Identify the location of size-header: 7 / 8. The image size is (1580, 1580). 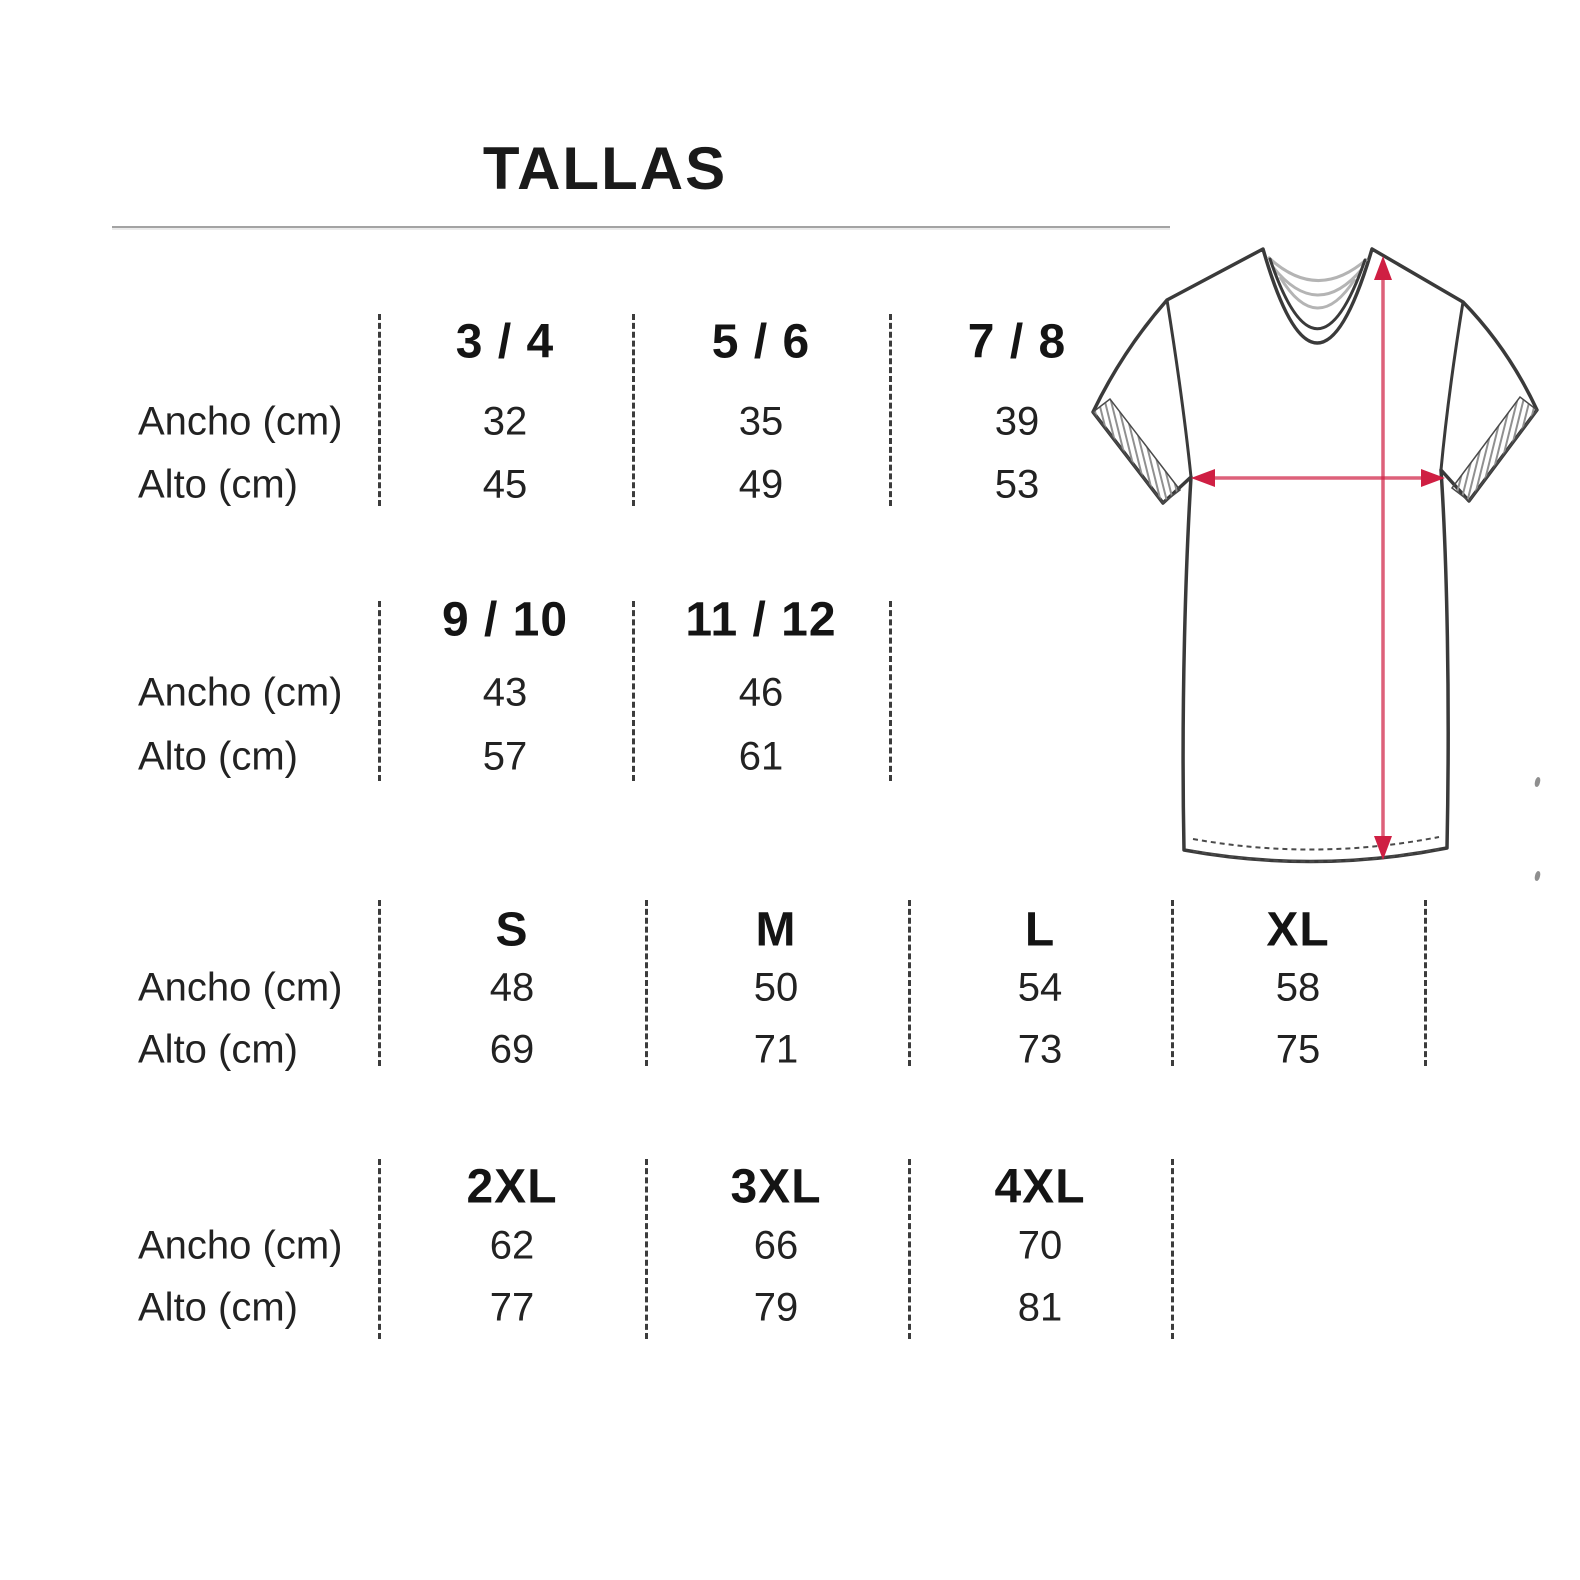
(1017, 342).